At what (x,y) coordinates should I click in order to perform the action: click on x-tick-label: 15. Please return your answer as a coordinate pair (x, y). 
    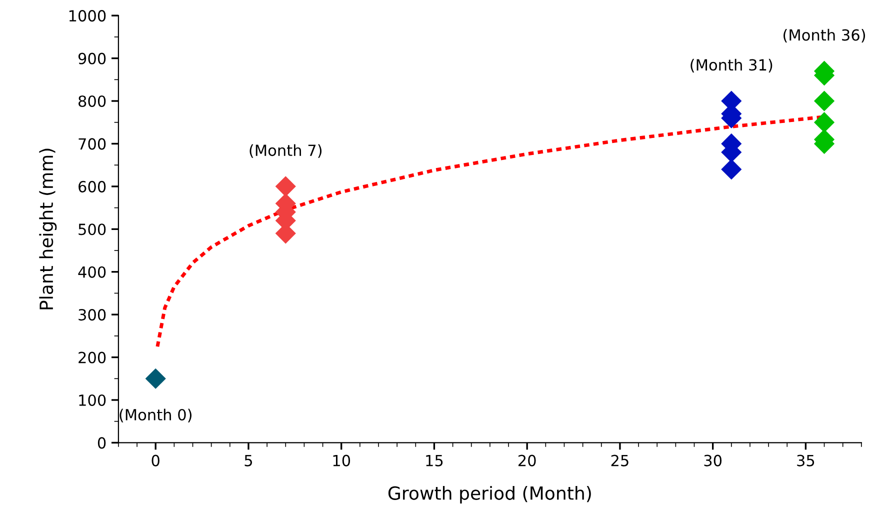
    Looking at the image, I should click on (434, 460).